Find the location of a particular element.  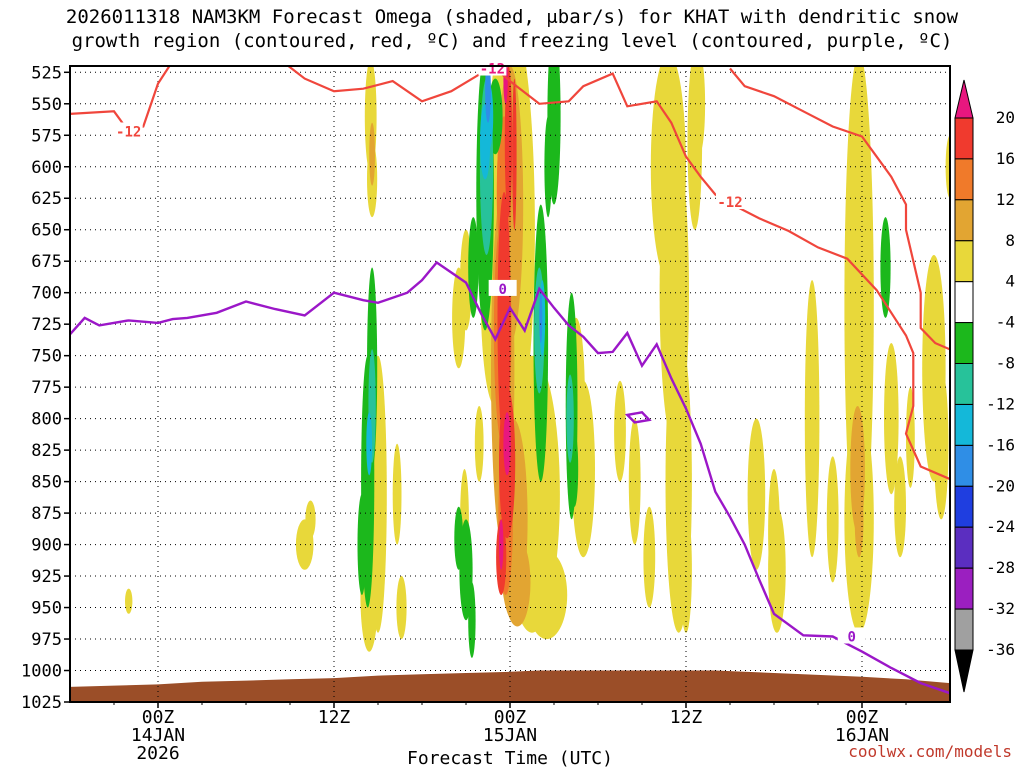

dgz-contour-line-east is located at coordinates (839, 209).